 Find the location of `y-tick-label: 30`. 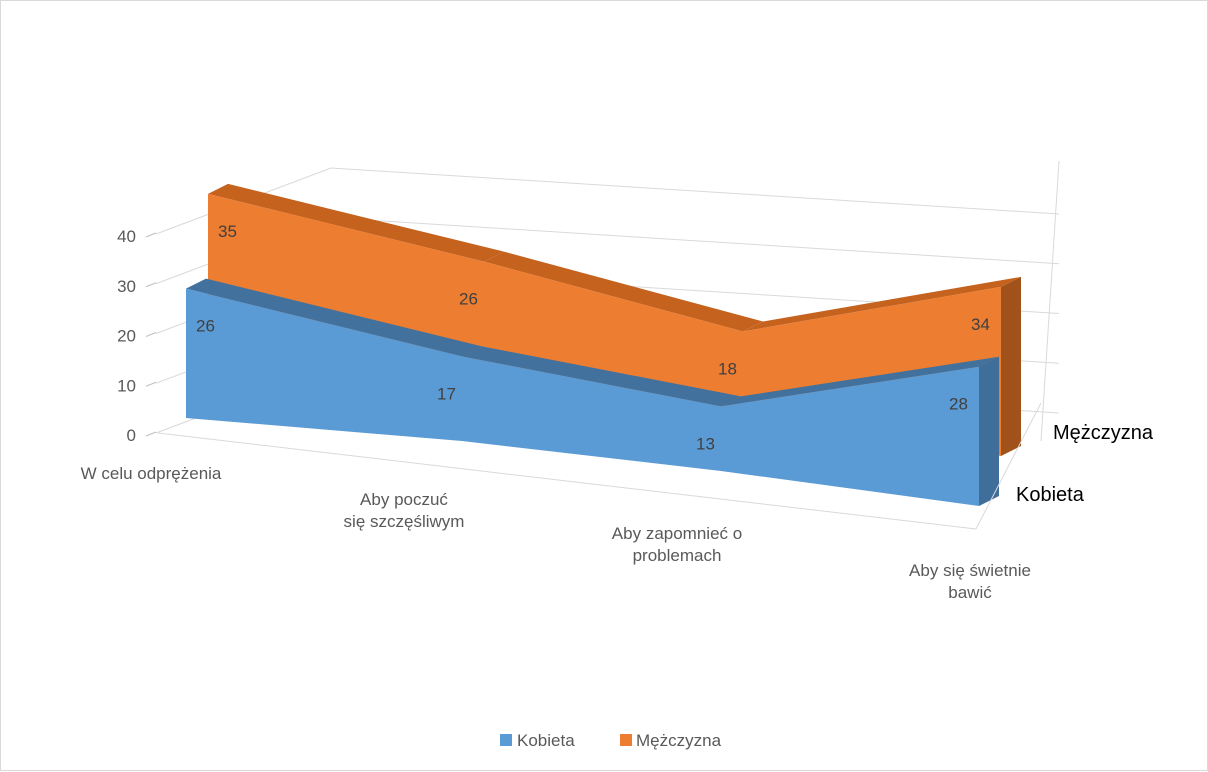

y-tick-label: 30 is located at coordinates (126, 286).